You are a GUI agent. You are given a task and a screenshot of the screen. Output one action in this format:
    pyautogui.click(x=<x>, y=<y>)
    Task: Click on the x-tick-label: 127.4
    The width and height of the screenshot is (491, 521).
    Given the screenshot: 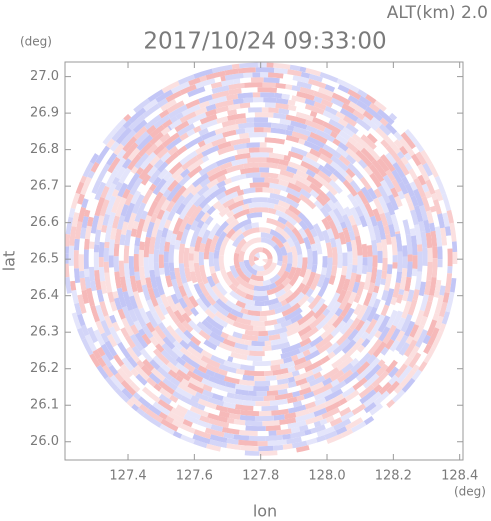 What is the action you would take?
    pyautogui.click(x=127, y=476)
    